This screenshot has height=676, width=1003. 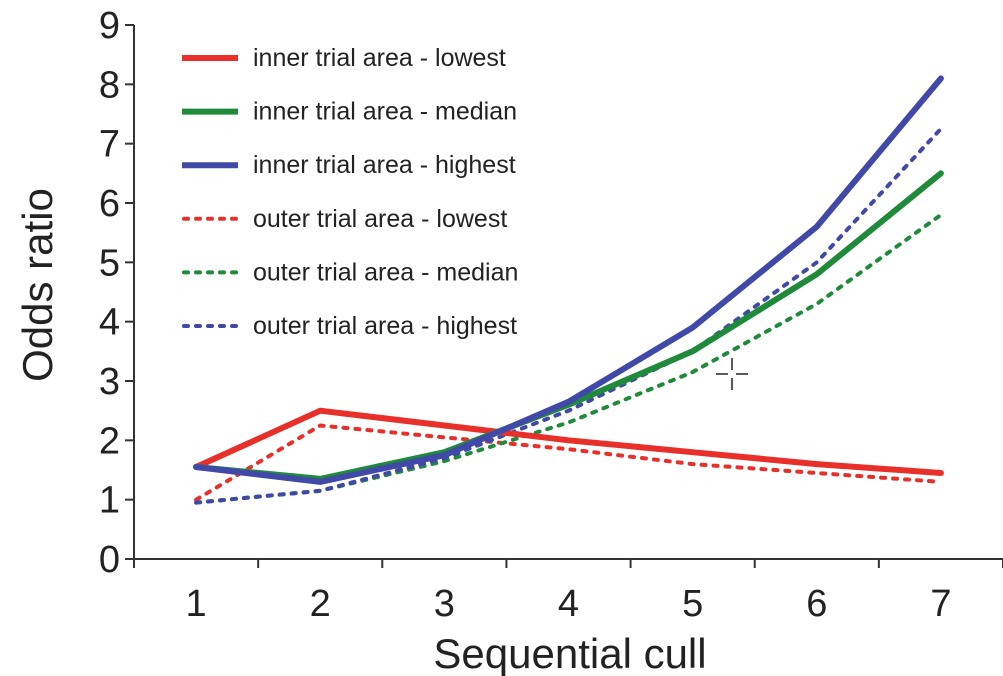 What do you see at coordinates (568, 604) in the screenshot?
I see `x-tick-label: 4` at bounding box center [568, 604].